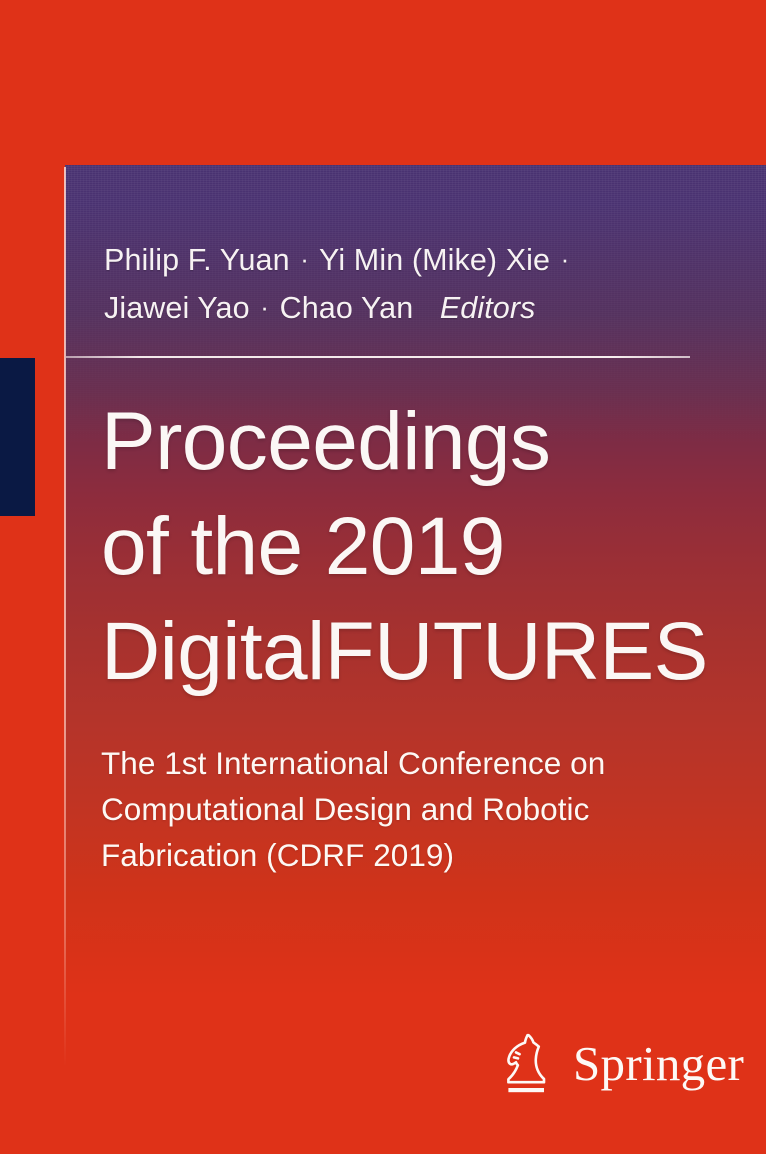 The height and width of the screenshot is (1154, 766). What do you see at coordinates (345, 809) in the screenshot?
I see `subtitle-line-2: Computational Design and Robotic` at bounding box center [345, 809].